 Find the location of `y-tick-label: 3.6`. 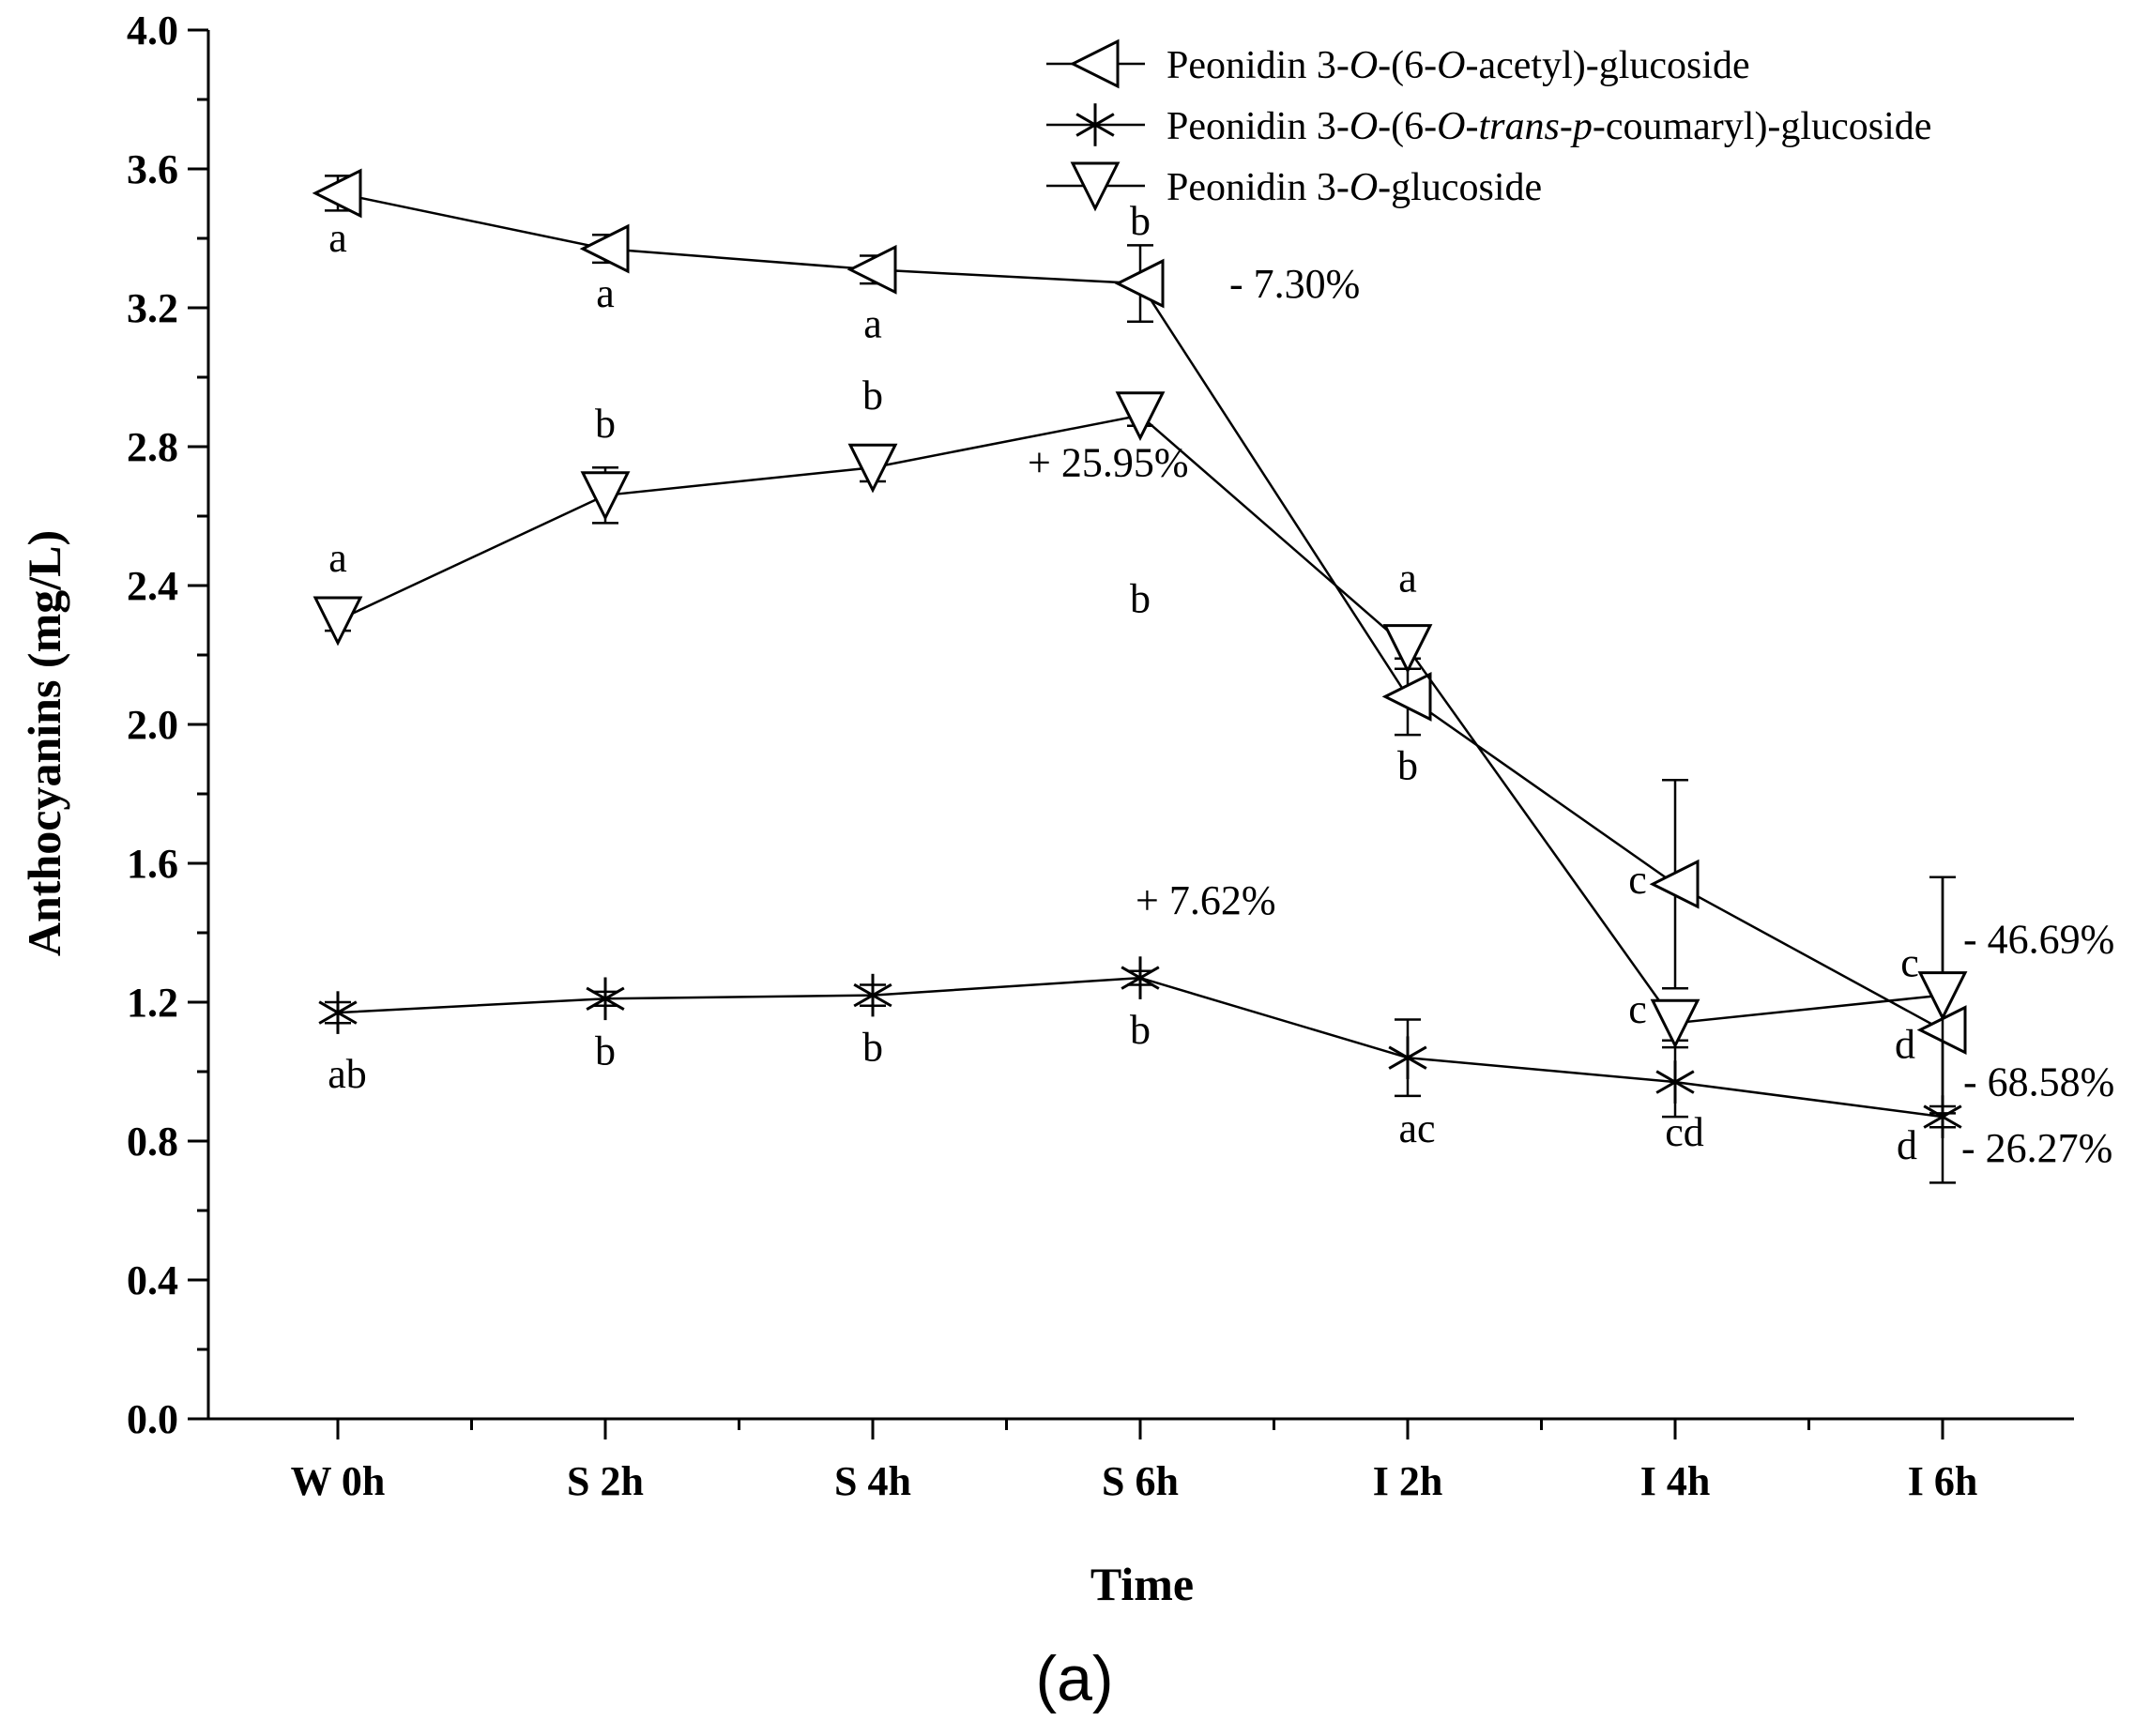

y-tick-label: 3.6 is located at coordinates (152, 169).